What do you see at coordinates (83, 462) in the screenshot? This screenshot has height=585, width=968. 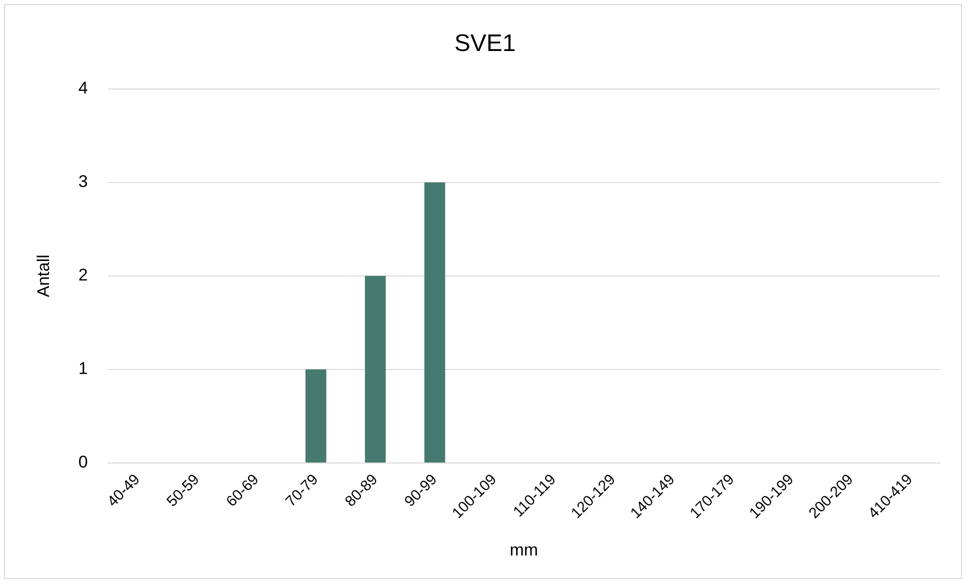 I see `y-tick-label: 0` at bounding box center [83, 462].